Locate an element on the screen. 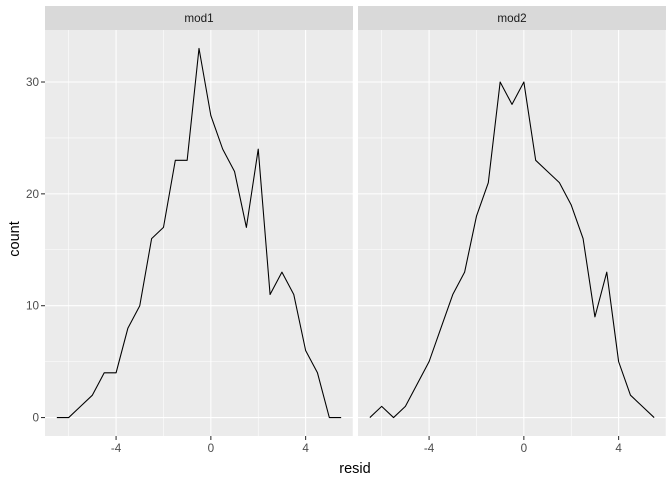  y-tick-label: 20 is located at coordinates (33, 194).